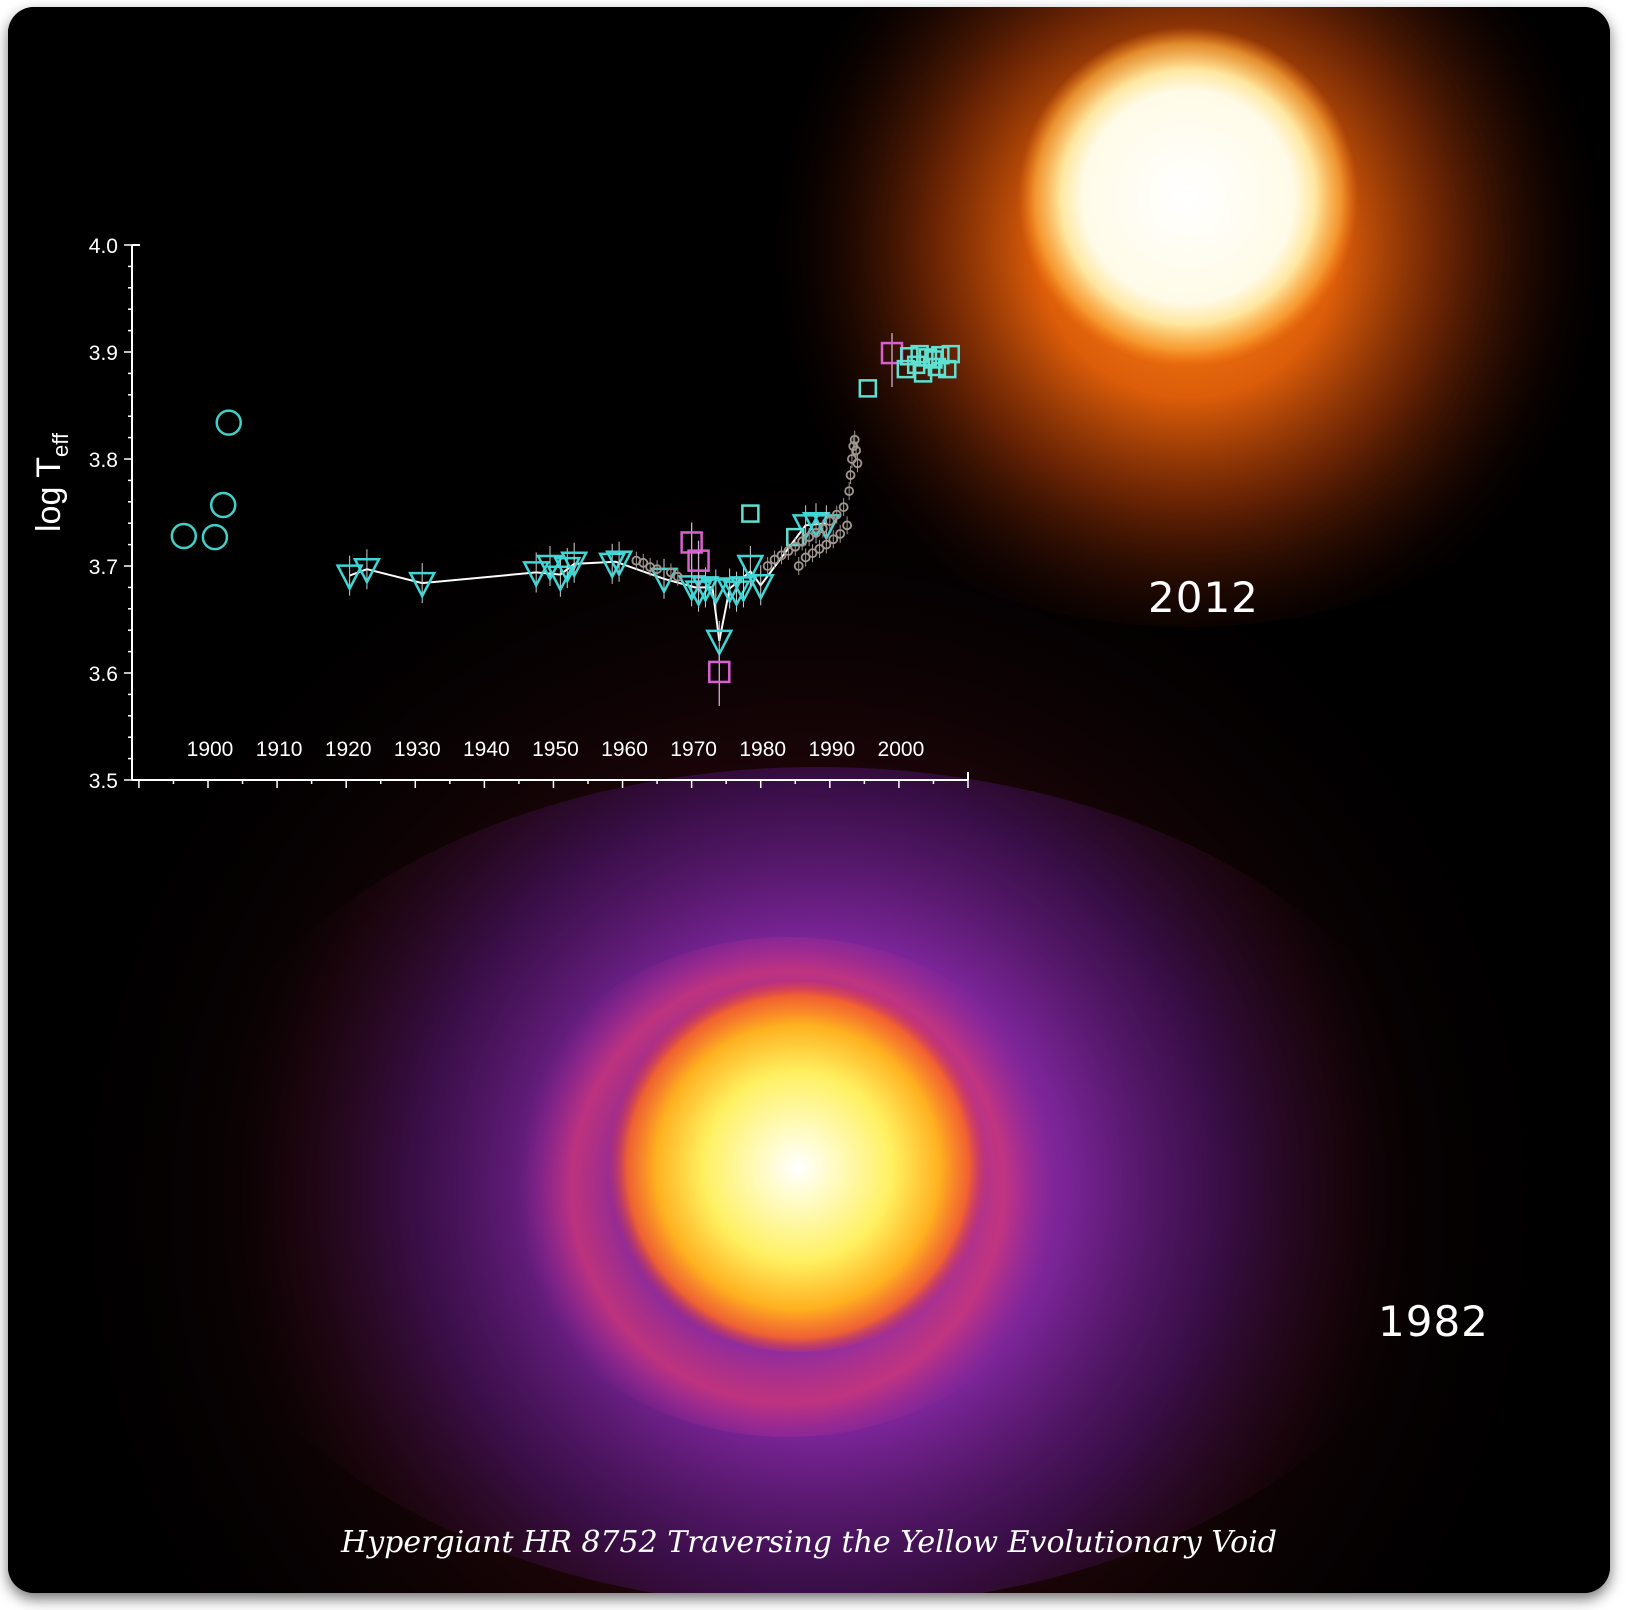  I want to click on y-tick-label: 3.6, so click(103, 674).